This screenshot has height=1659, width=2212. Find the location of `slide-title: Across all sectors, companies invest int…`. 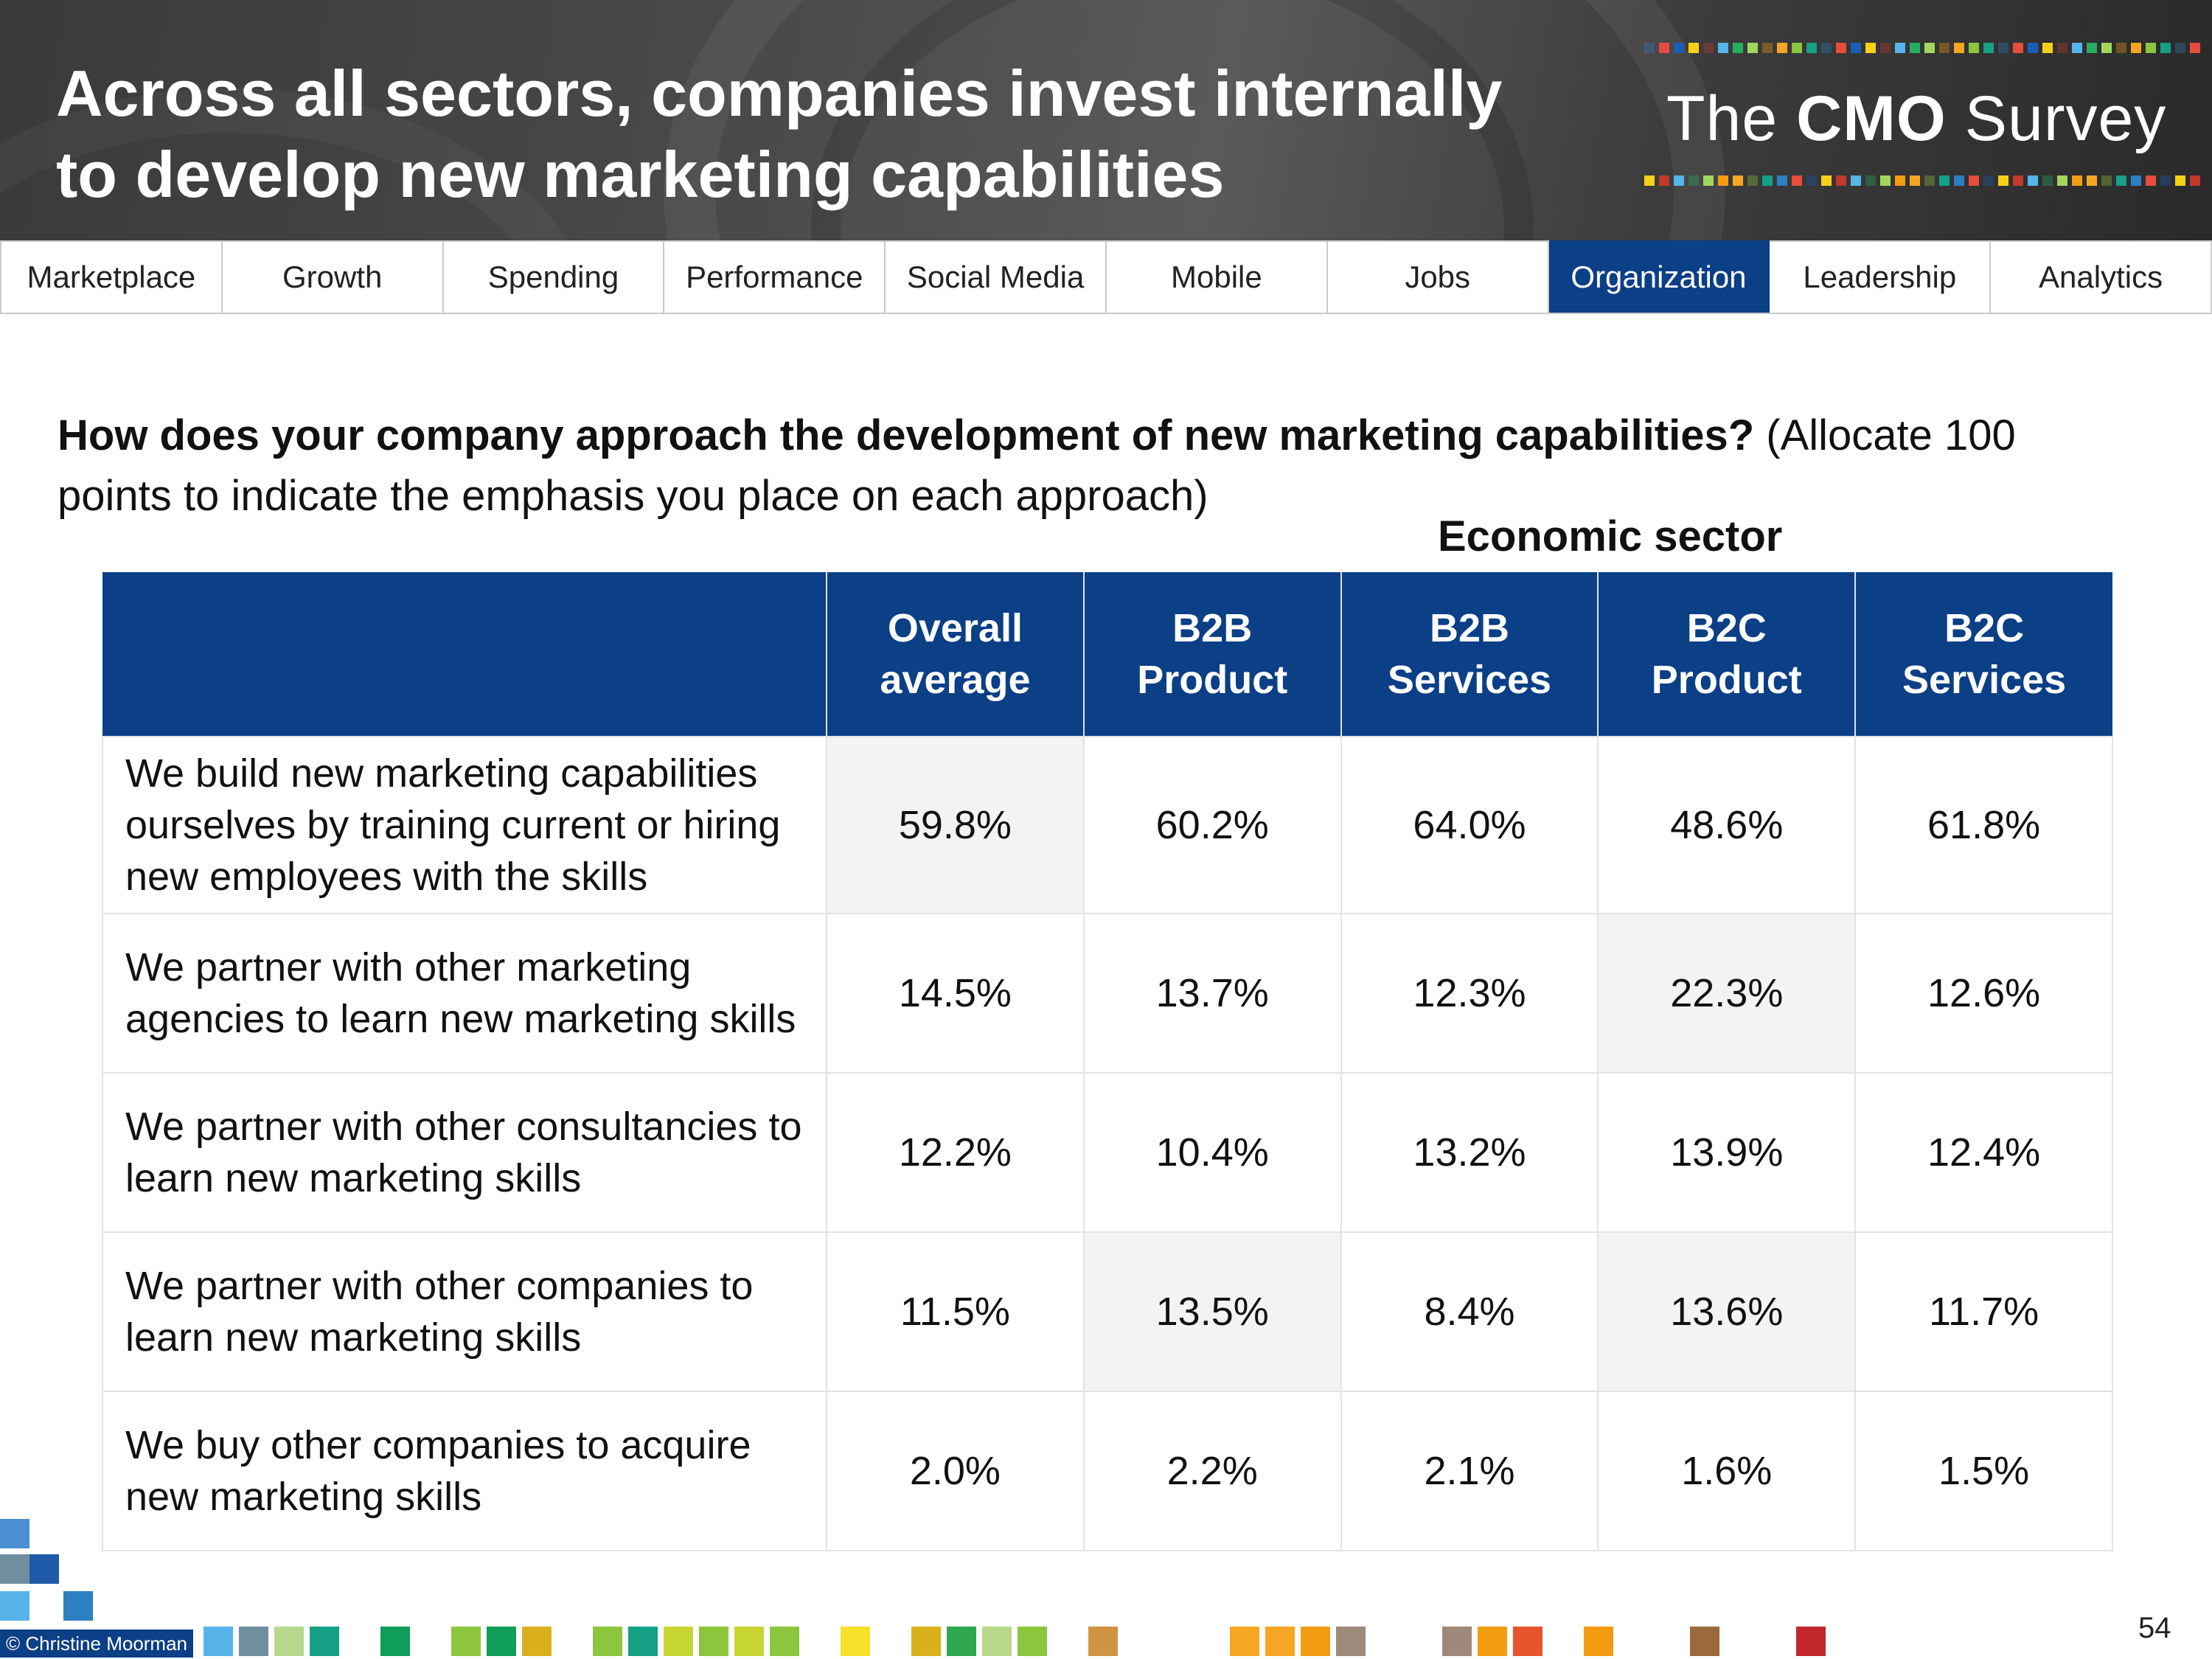

slide-title: Across all sectors, companies invest int… is located at coordinates (830, 134).